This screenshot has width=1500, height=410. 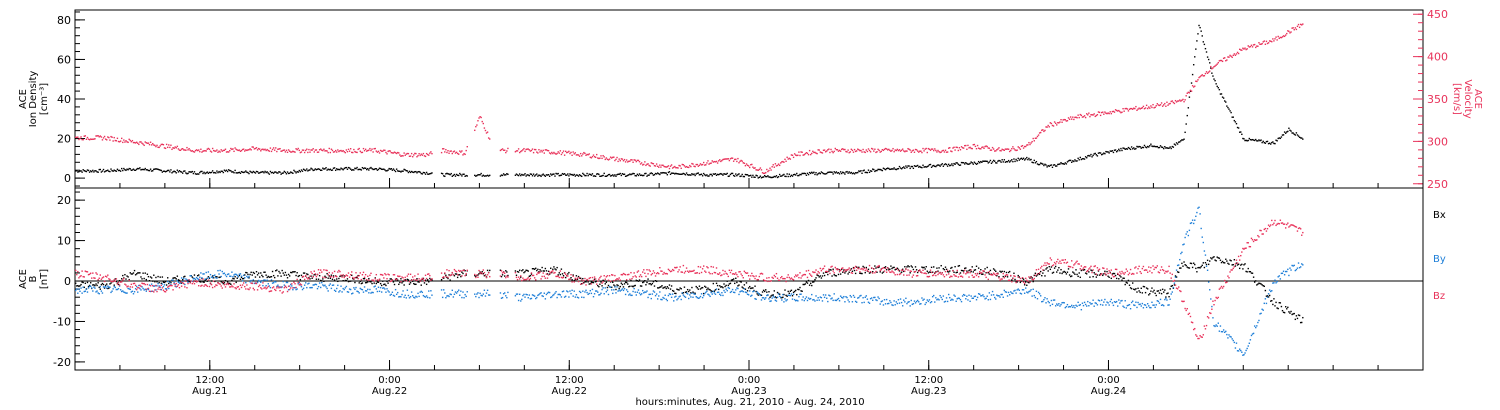 I want to click on b-axis-tick-label: -20, so click(x=62, y=362).